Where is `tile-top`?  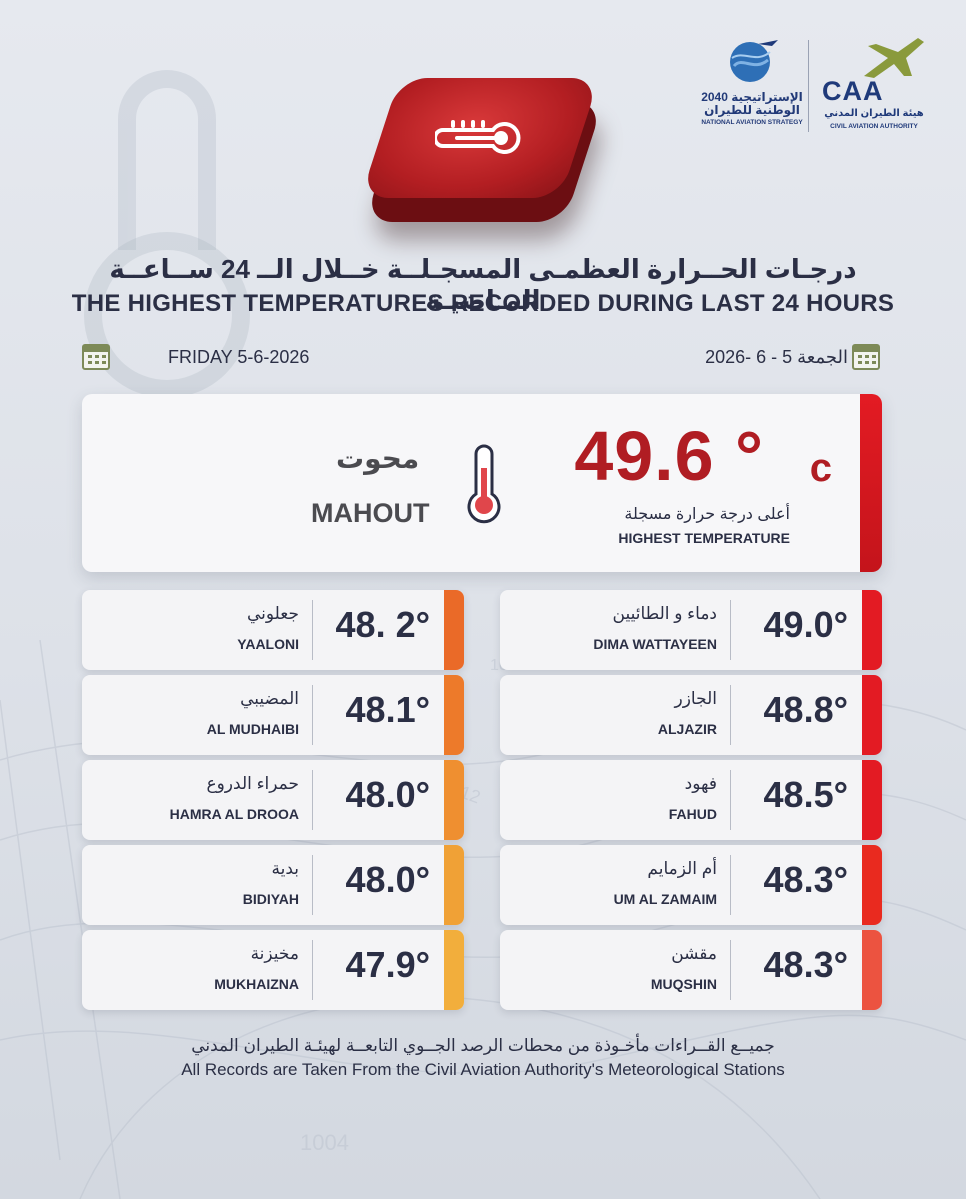 tile-top is located at coordinates (480, 138).